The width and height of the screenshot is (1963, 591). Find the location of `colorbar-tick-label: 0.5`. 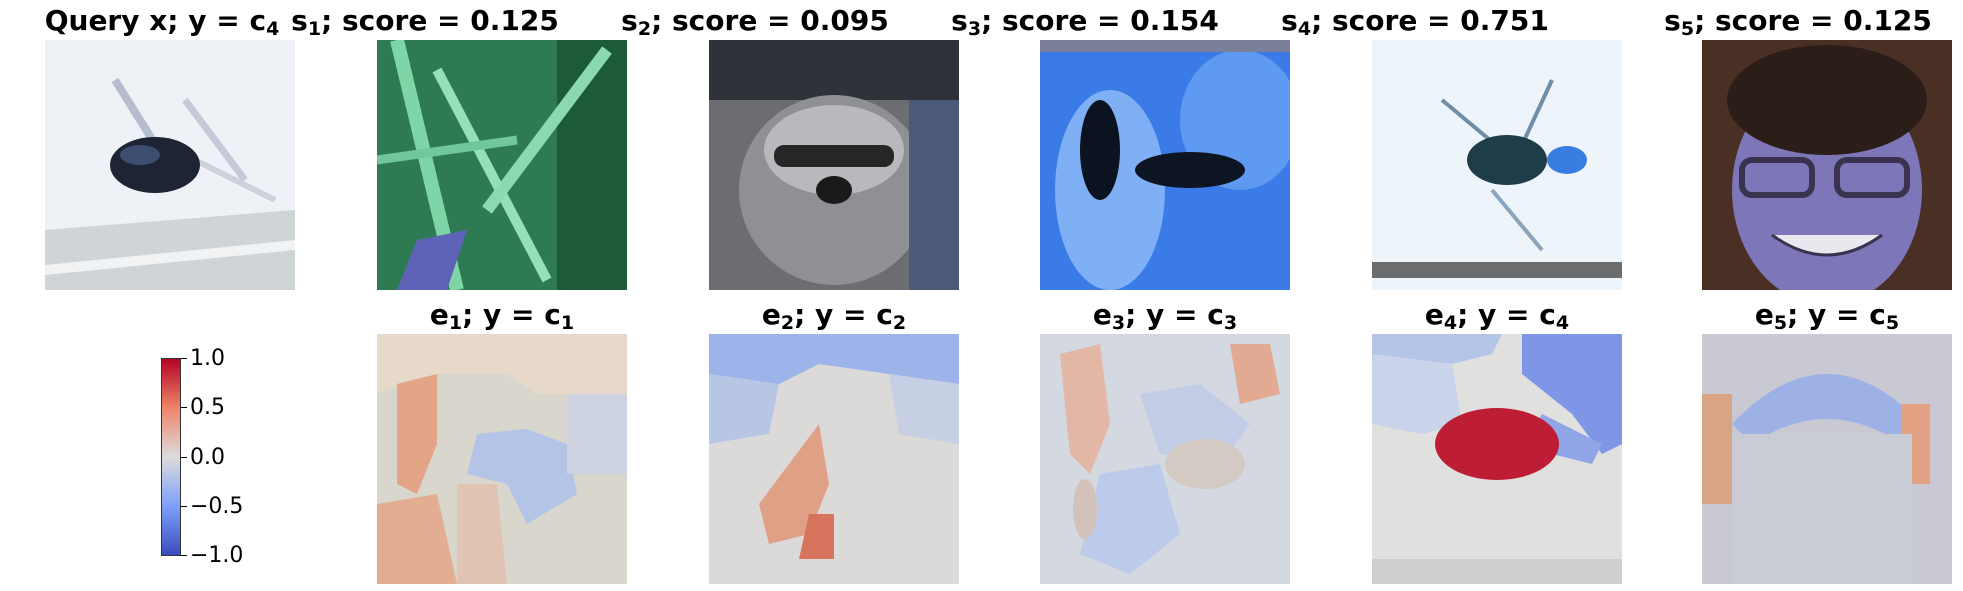

colorbar-tick-label: 0.5 is located at coordinates (207, 407).